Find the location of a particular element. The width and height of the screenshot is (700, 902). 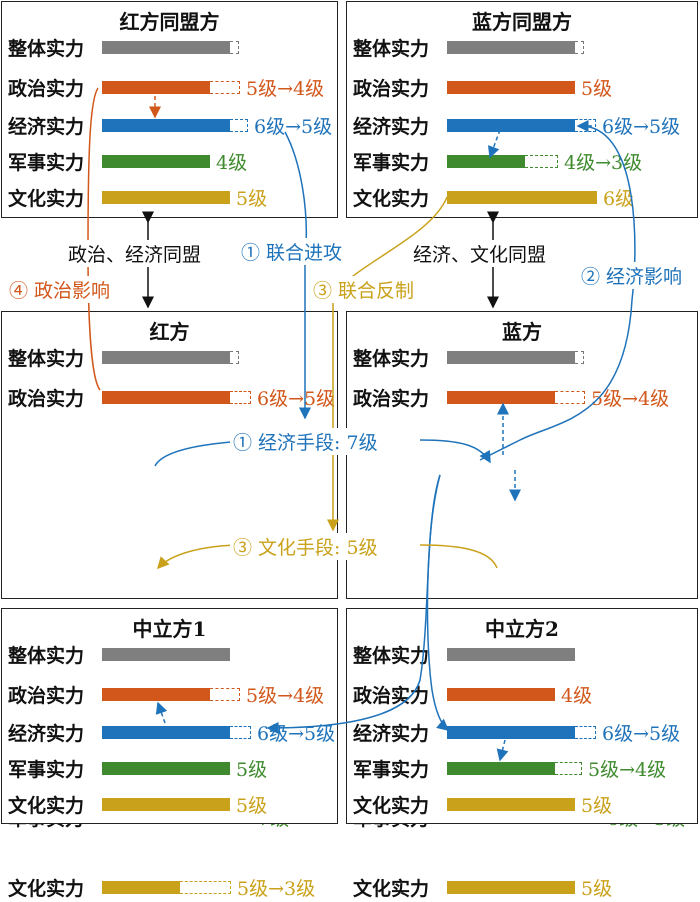

cultural-lost-strength is located at coordinates (205, 887).